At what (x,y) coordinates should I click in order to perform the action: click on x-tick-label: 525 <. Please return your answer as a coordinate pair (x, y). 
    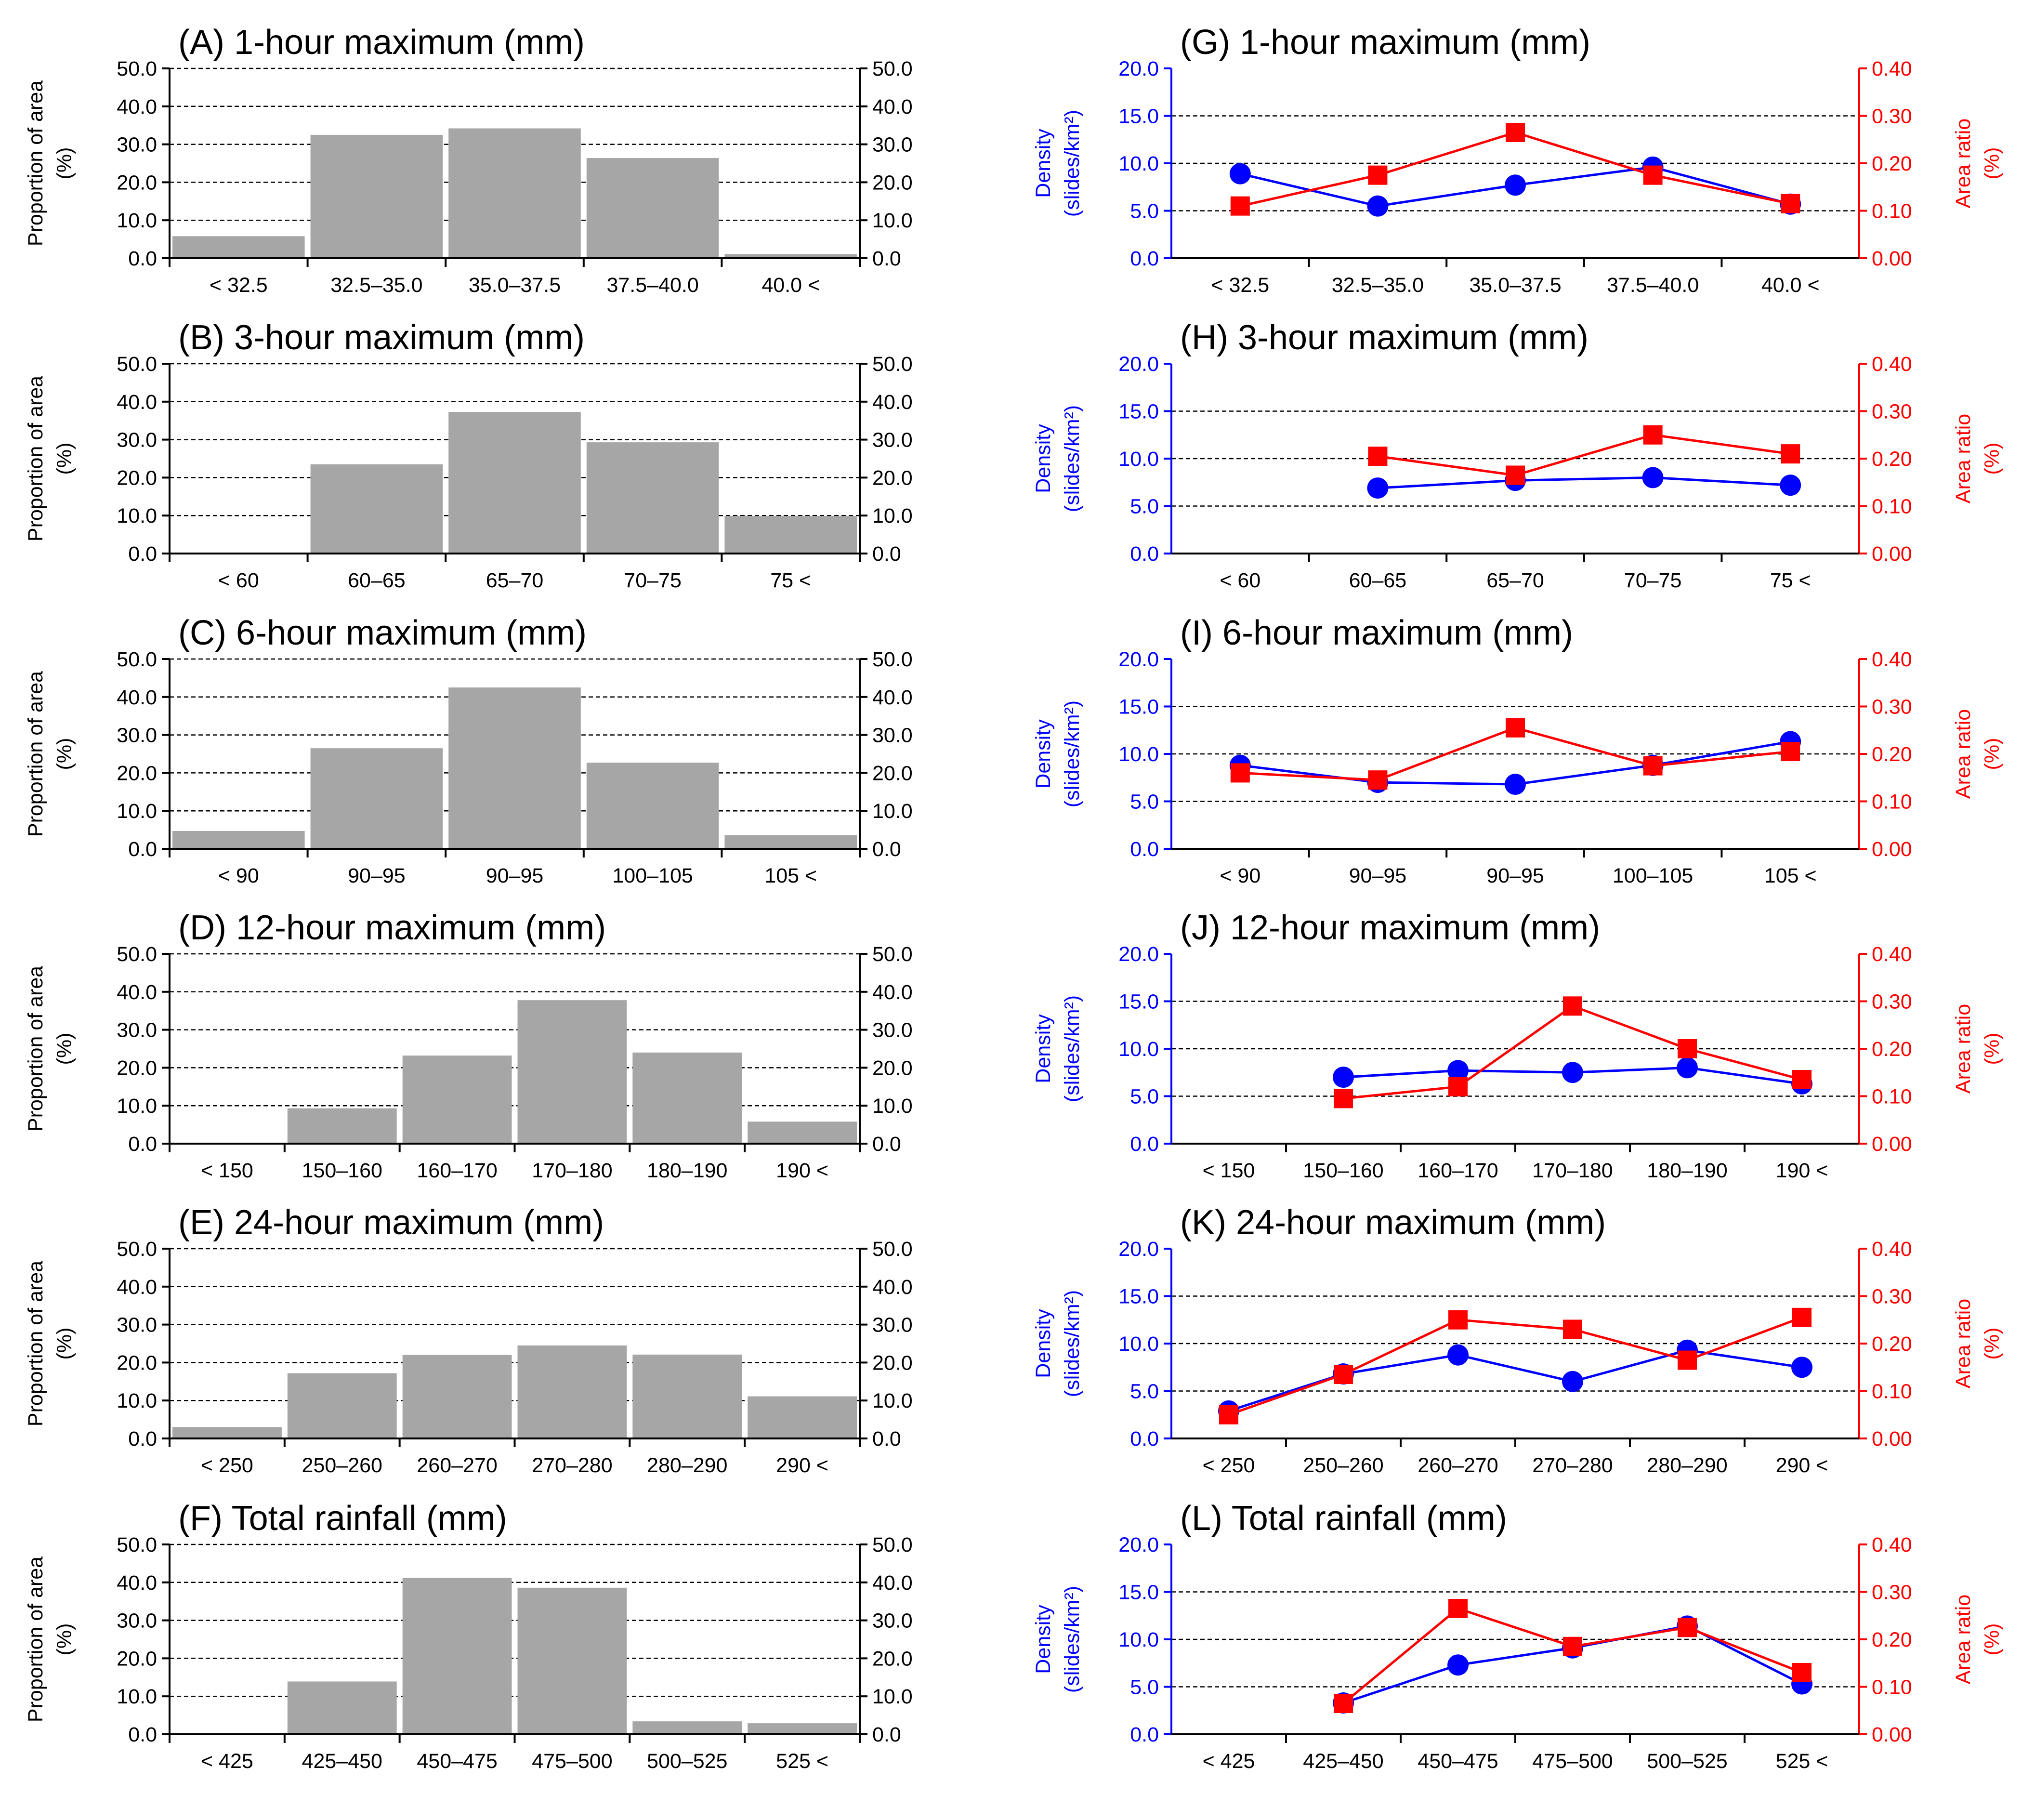
    Looking at the image, I should click on (1802, 1762).